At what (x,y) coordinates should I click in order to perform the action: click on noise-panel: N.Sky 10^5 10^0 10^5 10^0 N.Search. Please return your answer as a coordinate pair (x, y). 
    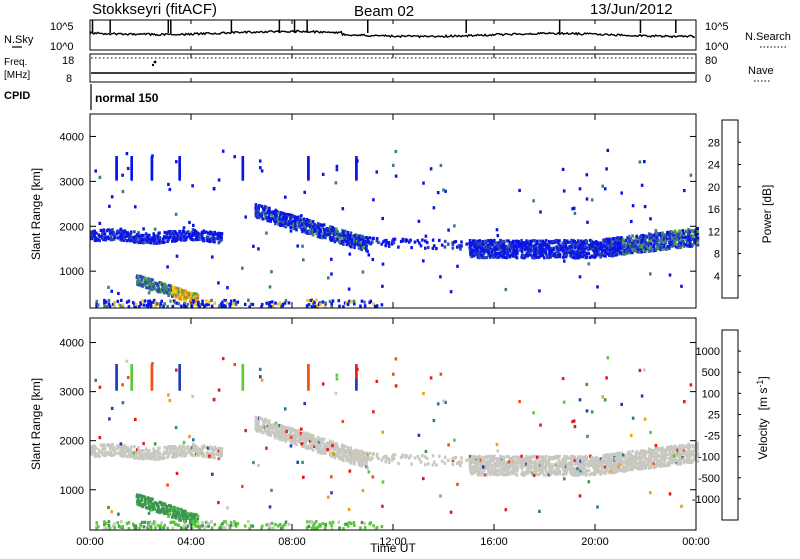
    Looking at the image, I should click on (397, 36).